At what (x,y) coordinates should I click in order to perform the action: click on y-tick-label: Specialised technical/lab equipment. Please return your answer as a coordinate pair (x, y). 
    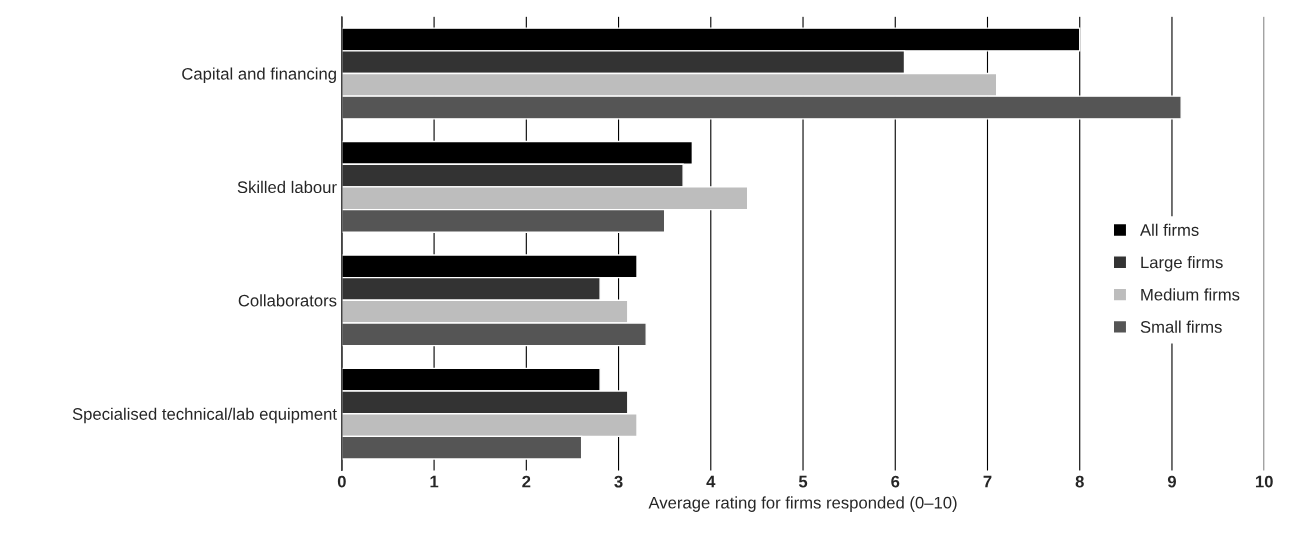
    Looking at the image, I should click on (204, 415).